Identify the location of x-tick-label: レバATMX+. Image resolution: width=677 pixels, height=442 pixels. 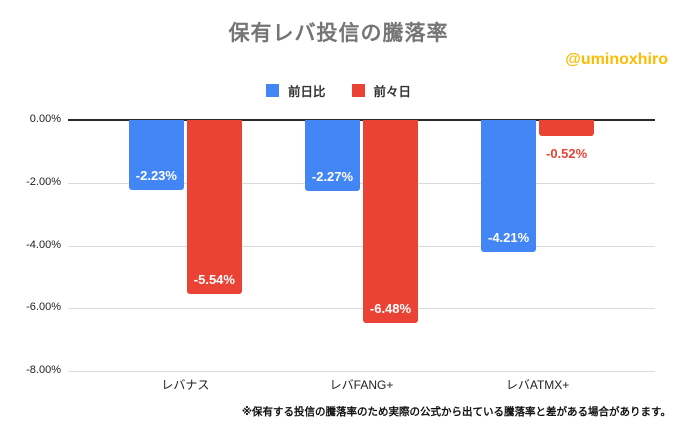
(537, 385).